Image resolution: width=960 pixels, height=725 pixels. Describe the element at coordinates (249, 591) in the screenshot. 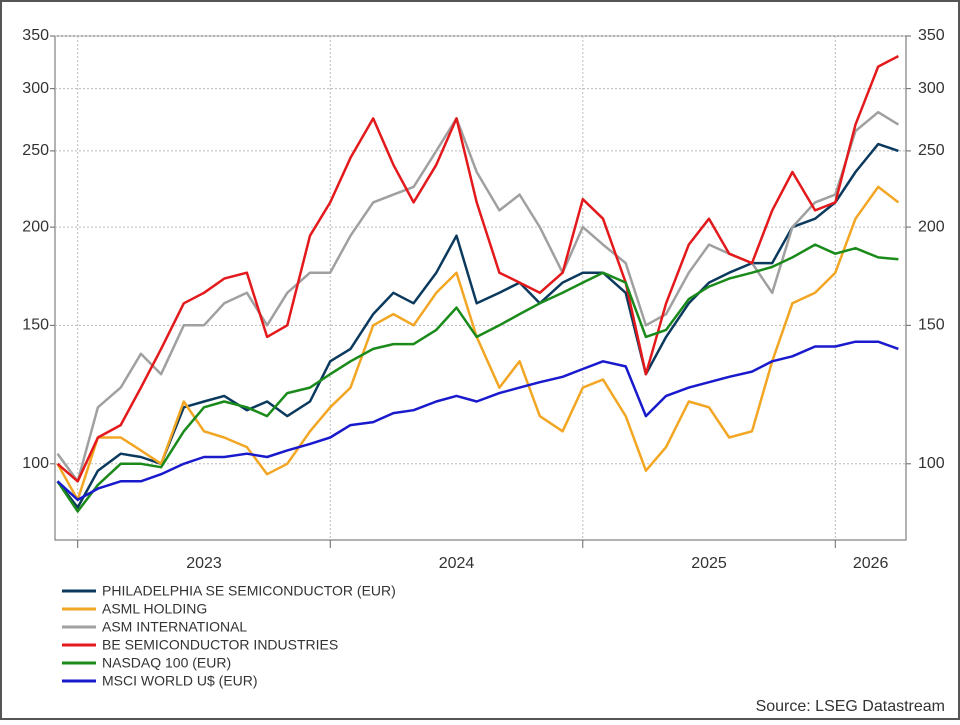

I see `legend-label: PHILADELPHIA SE SEMICONDUCTOR (EUR)` at that location.